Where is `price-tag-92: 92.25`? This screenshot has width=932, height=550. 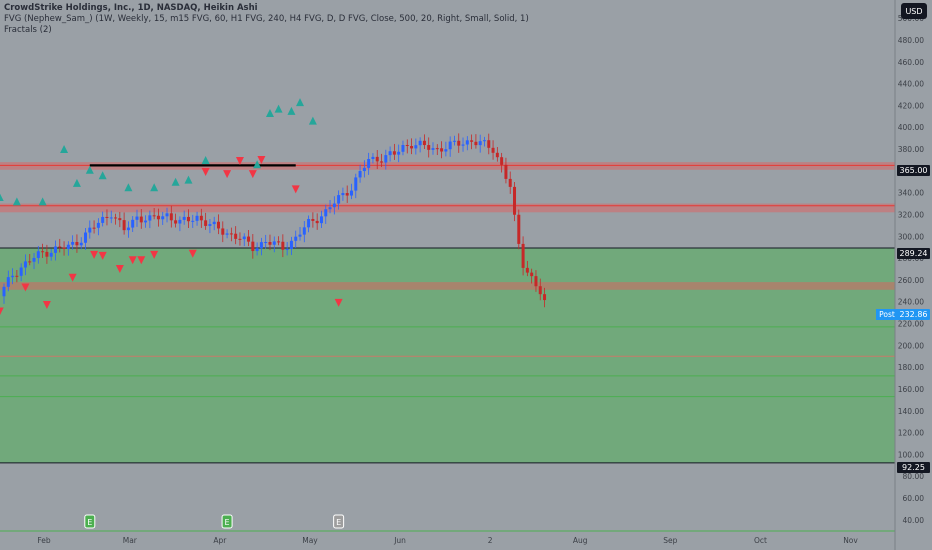 price-tag-92: 92.25 is located at coordinates (913, 467).